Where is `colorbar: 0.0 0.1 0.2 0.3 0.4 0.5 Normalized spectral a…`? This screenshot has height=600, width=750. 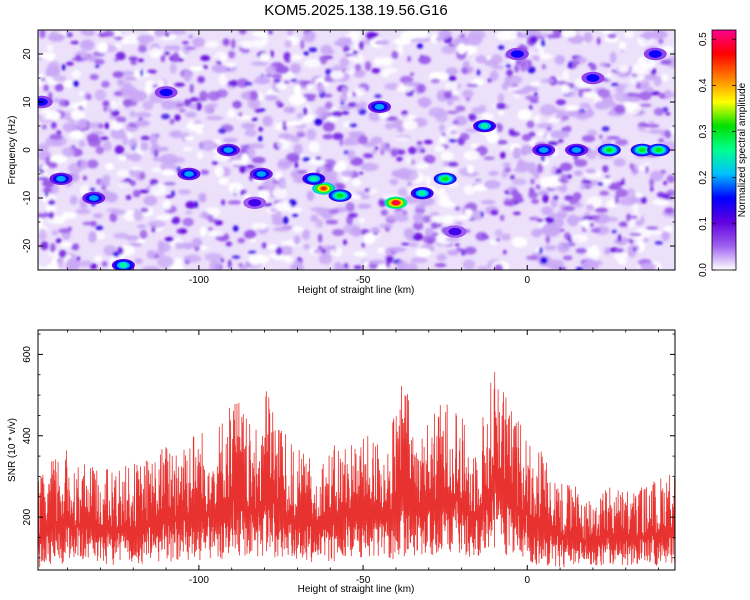
colorbar: 0.0 0.1 0.2 0.3 0.4 0.5 Normalized spectral a… is located at coordinates (723, 153).